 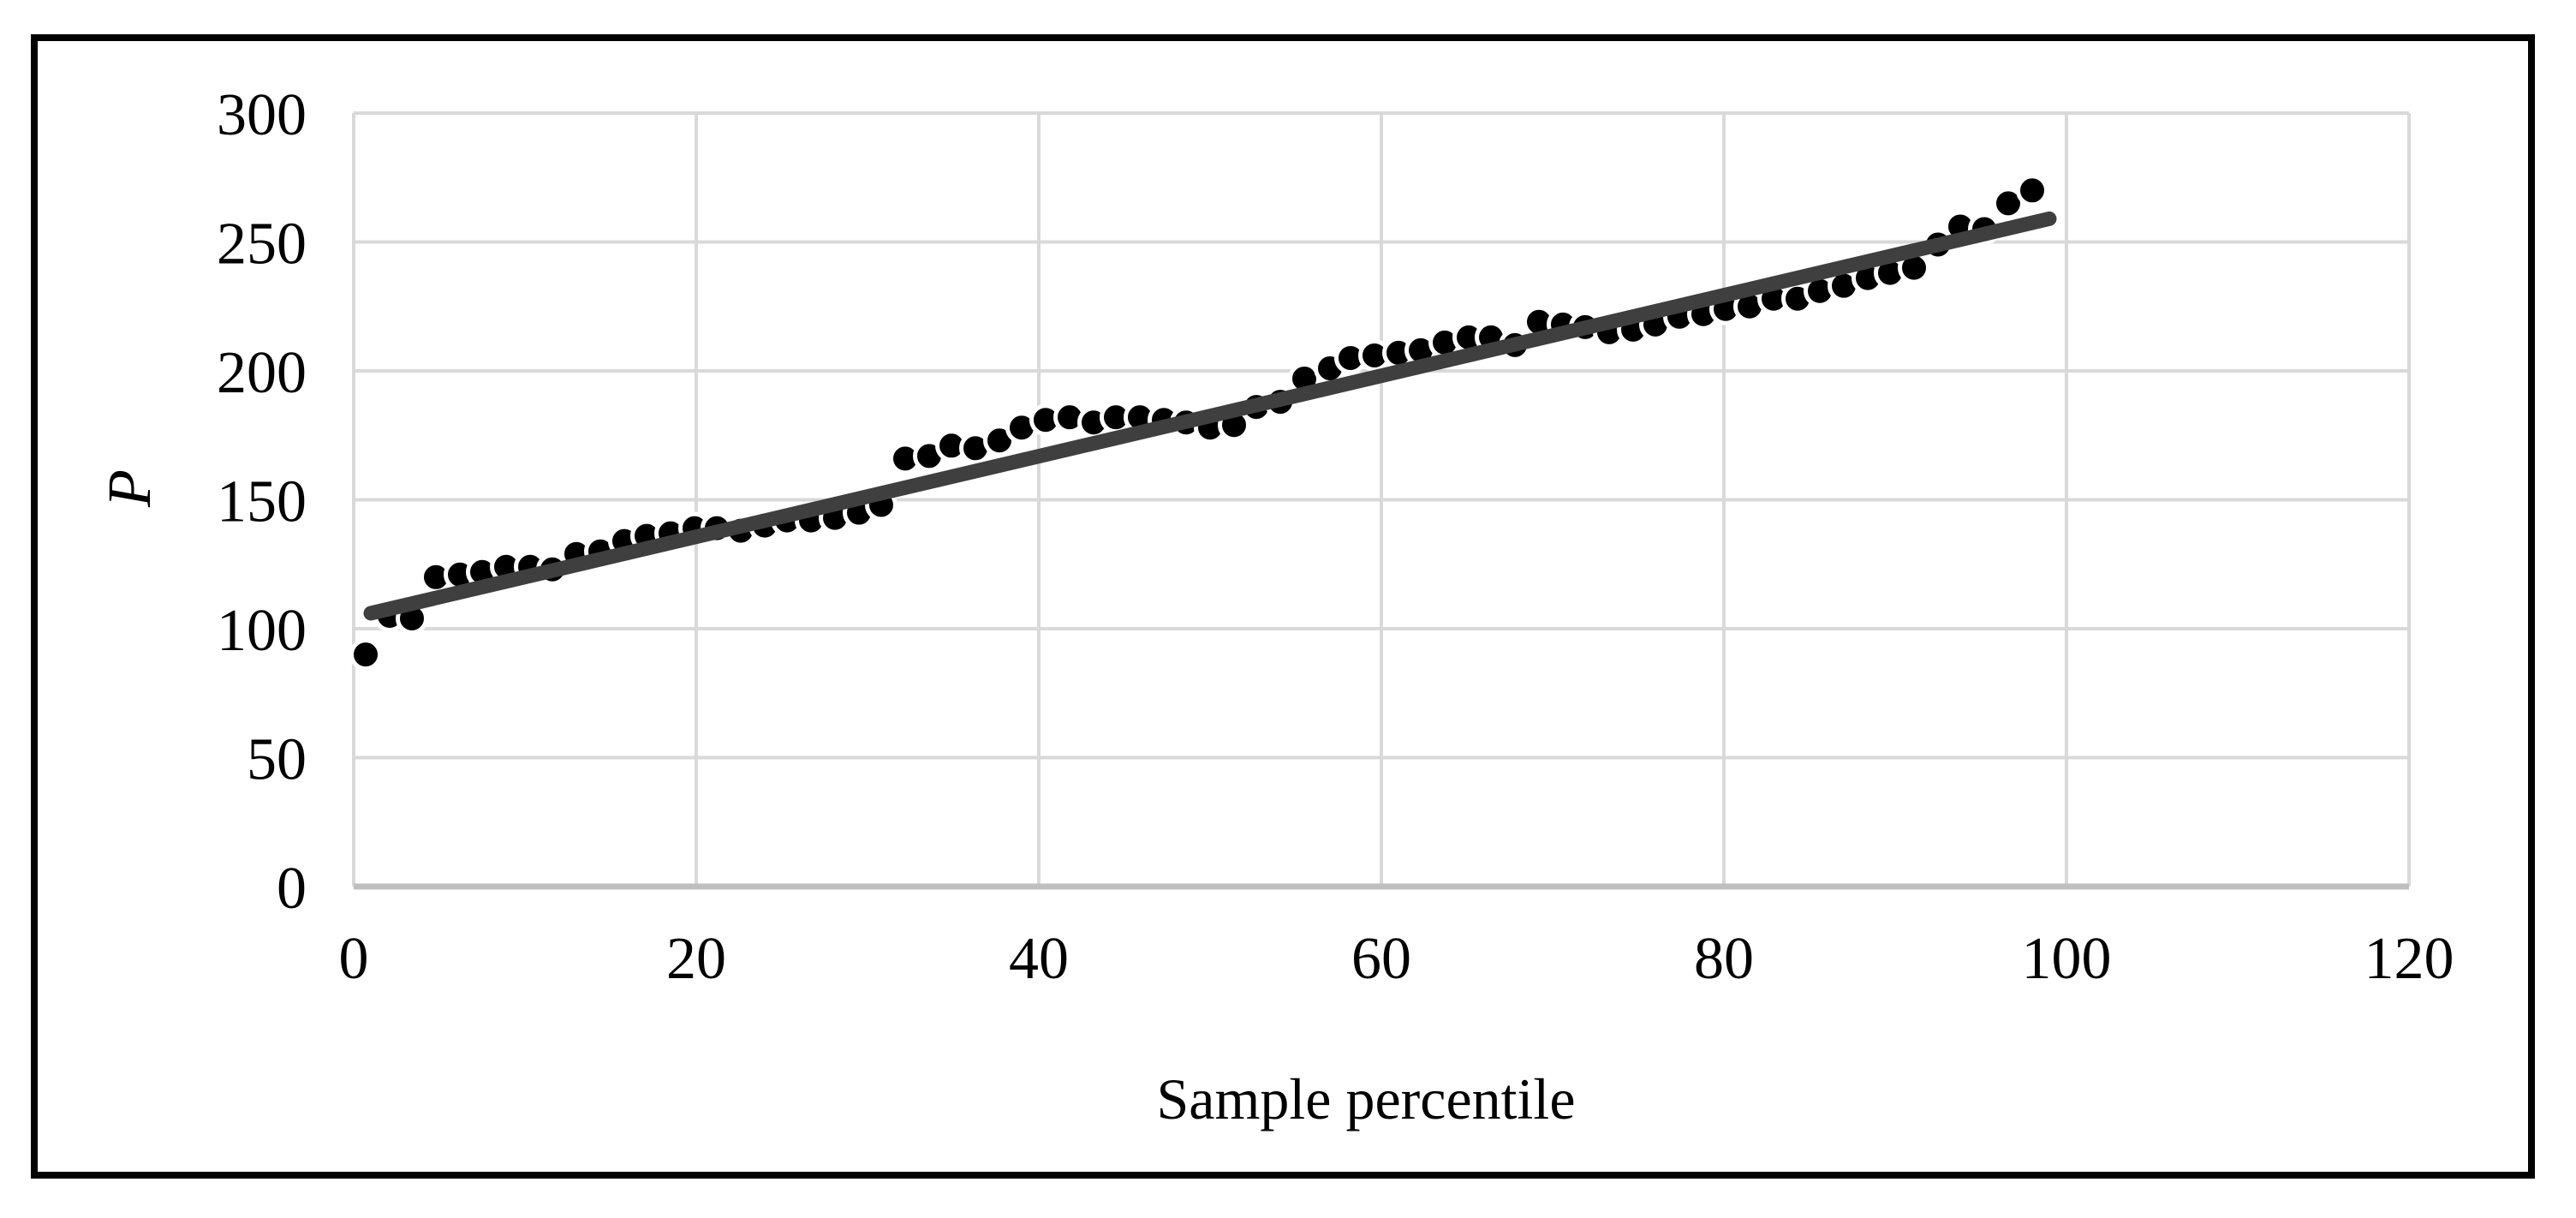 I want to click on y-tick-label: 50, so click(x=277, y=760).